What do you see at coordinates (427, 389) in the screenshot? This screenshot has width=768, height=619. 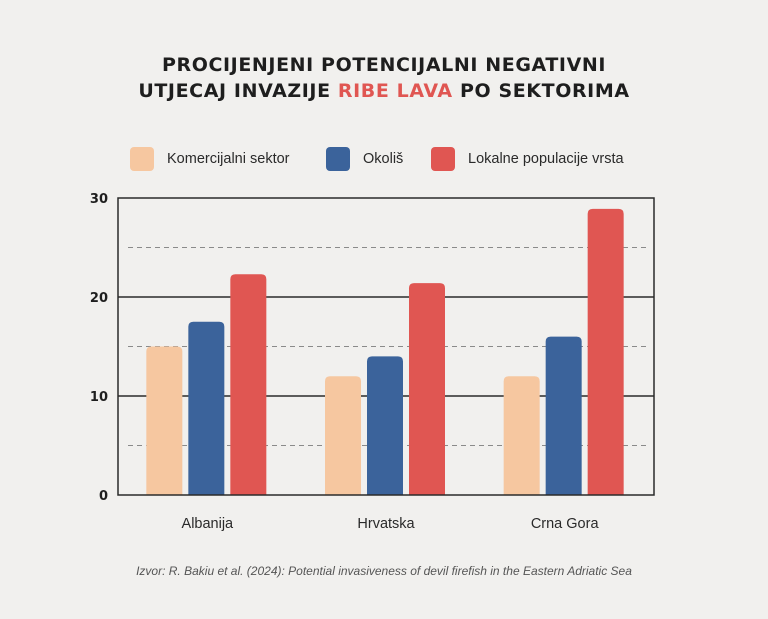 I see `bar-lokalne-populacije-vrsta-hrvatska` at bounding box center [427, 389].